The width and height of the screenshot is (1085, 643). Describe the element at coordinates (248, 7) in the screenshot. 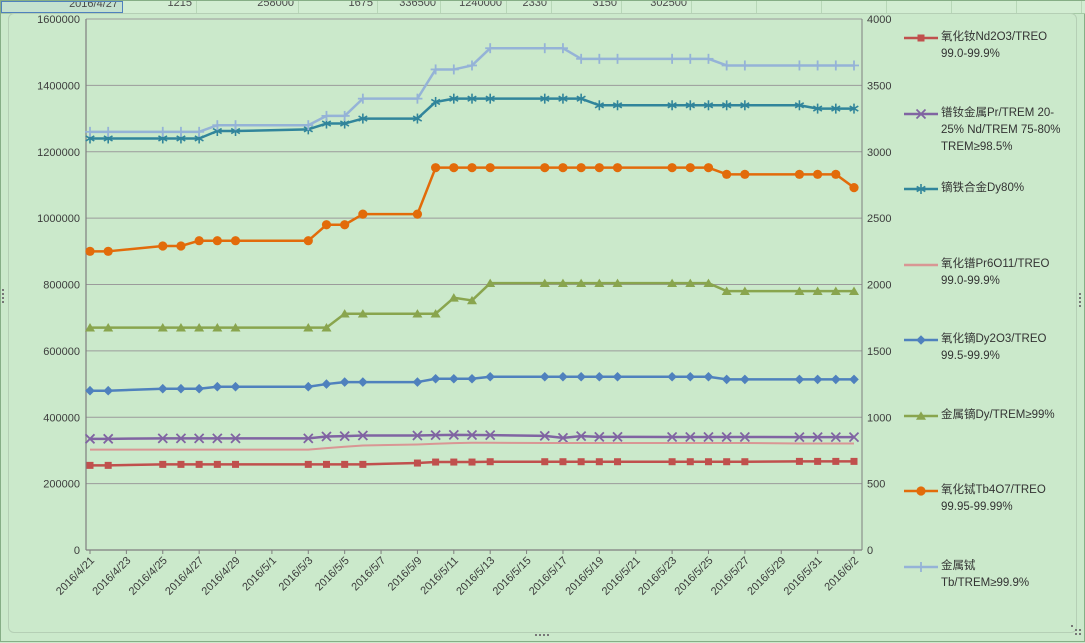

I see `sheet-cell-value: 258000` at that location.